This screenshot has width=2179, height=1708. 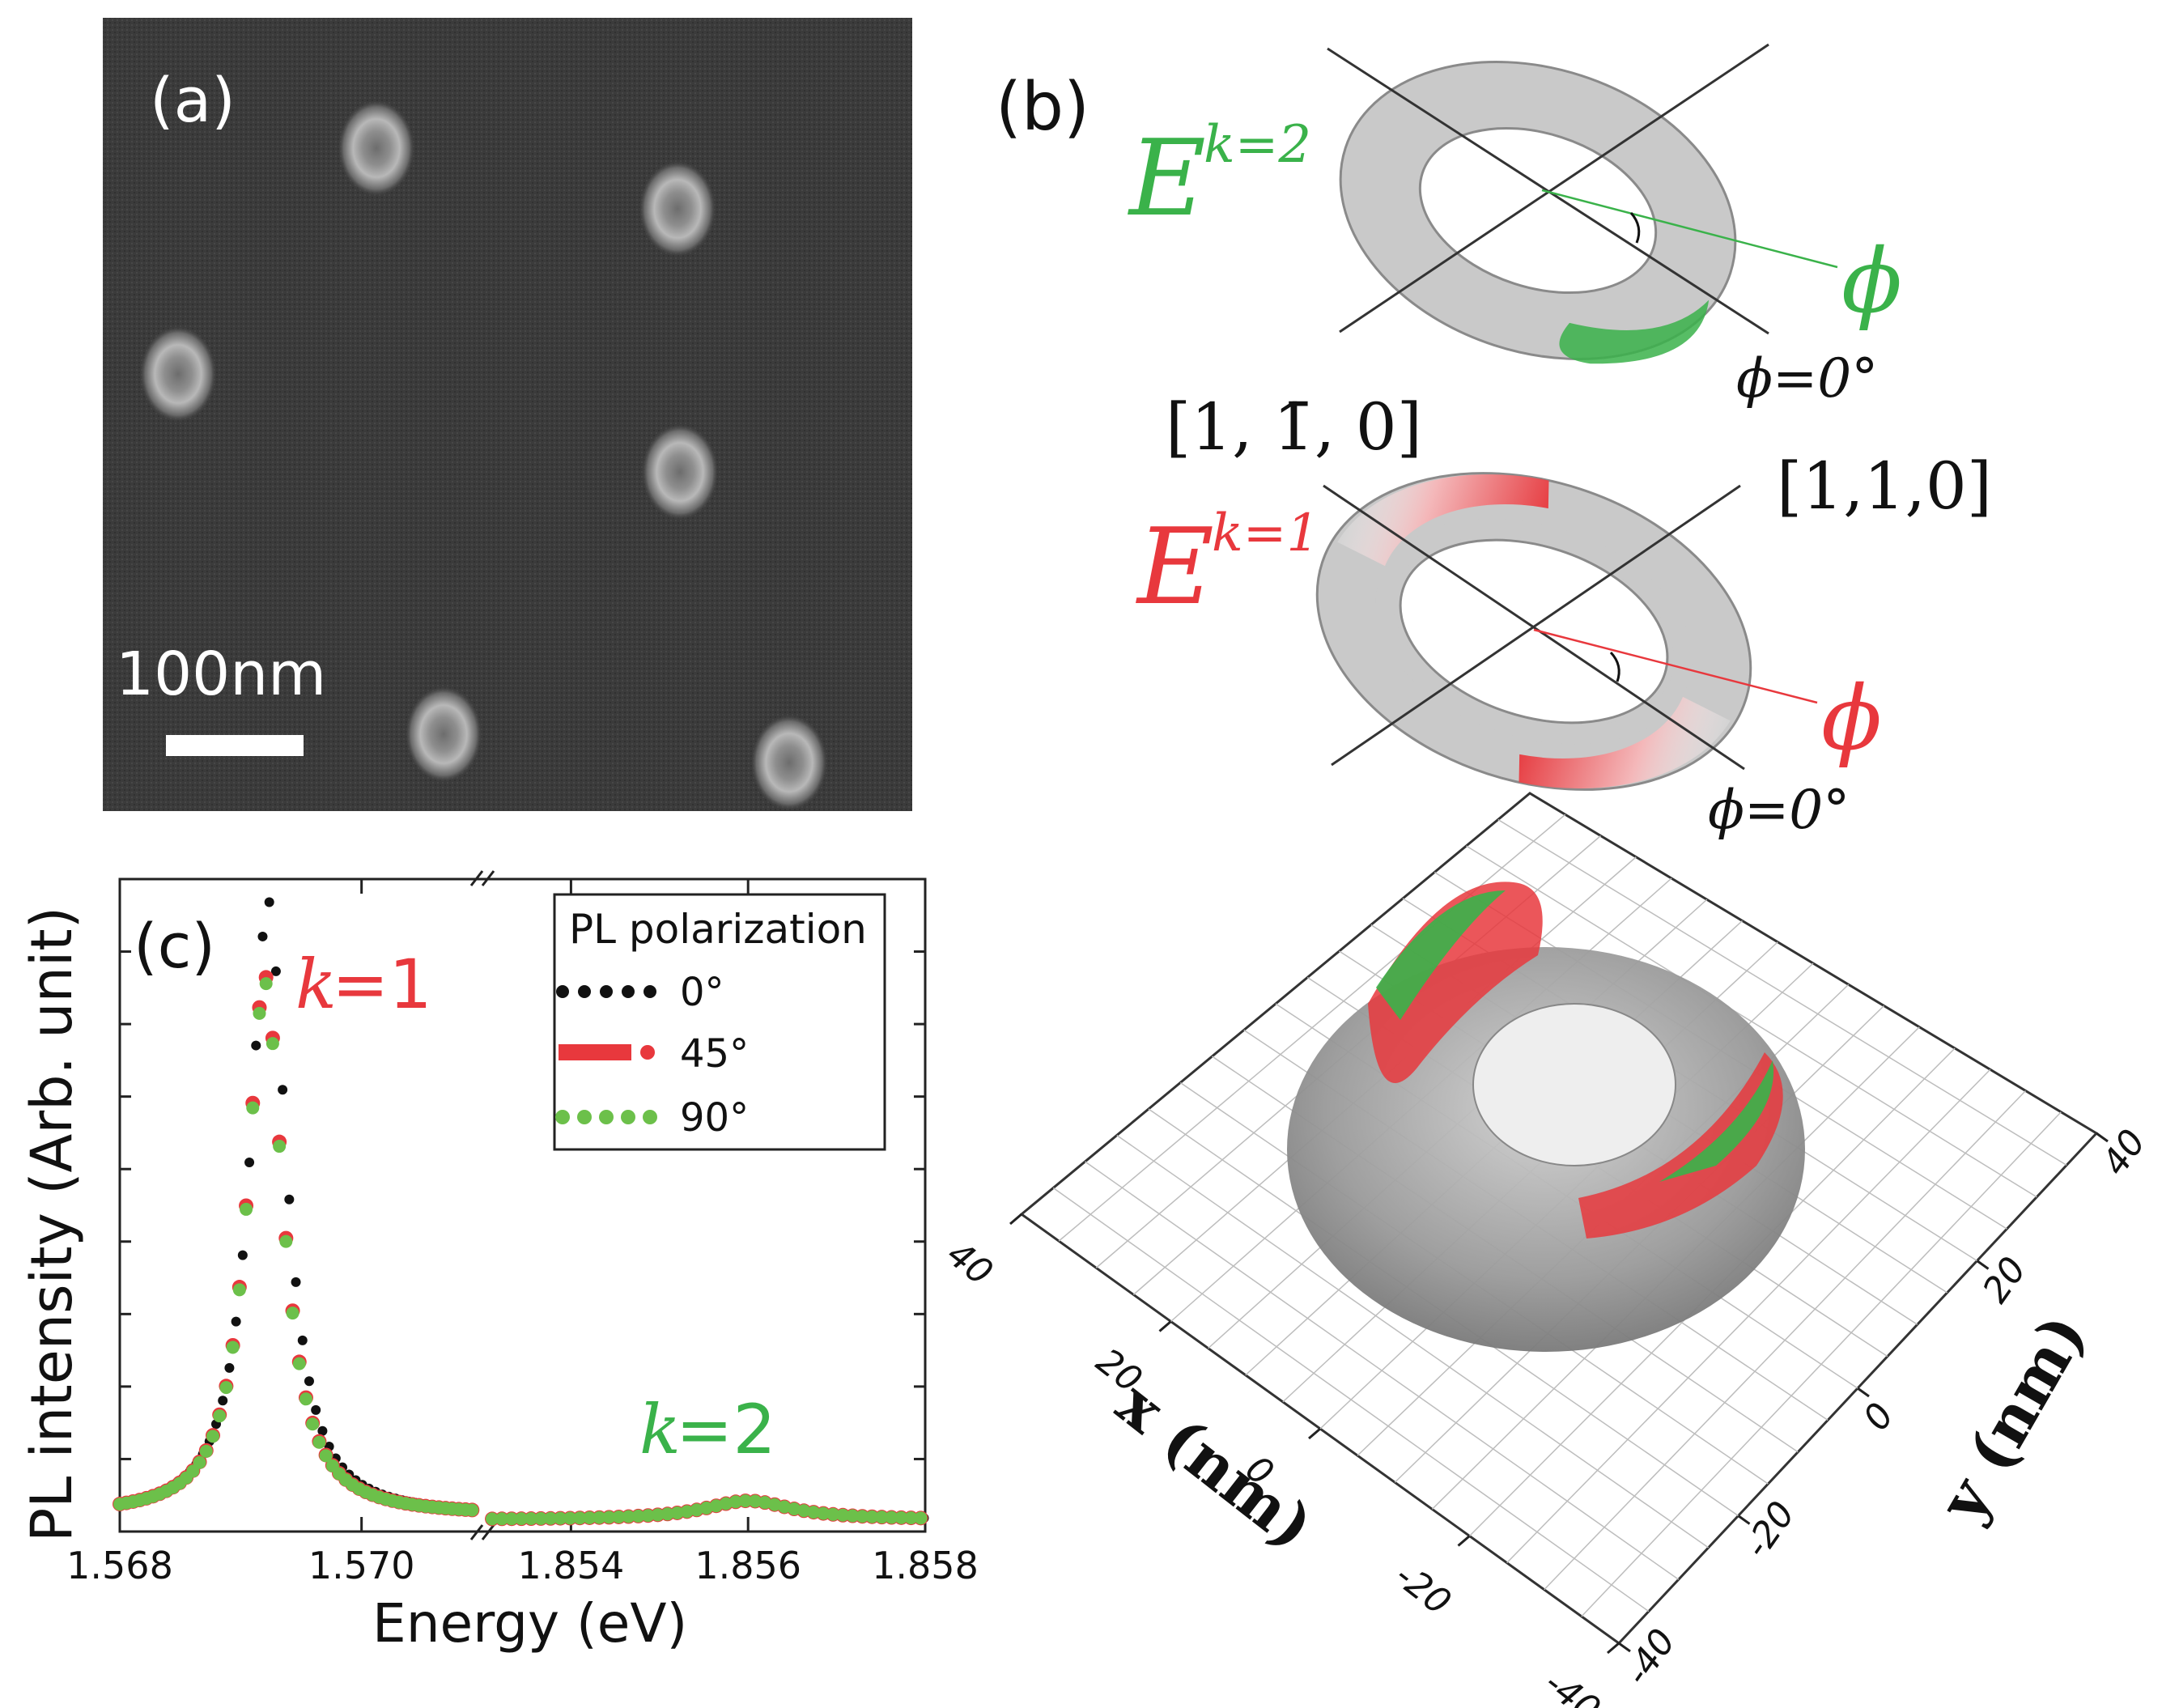 What do you see at coordinates (702, 992) in the screenshot?
I see `legend-label-0: 0°` at bounding box center [702, 992].